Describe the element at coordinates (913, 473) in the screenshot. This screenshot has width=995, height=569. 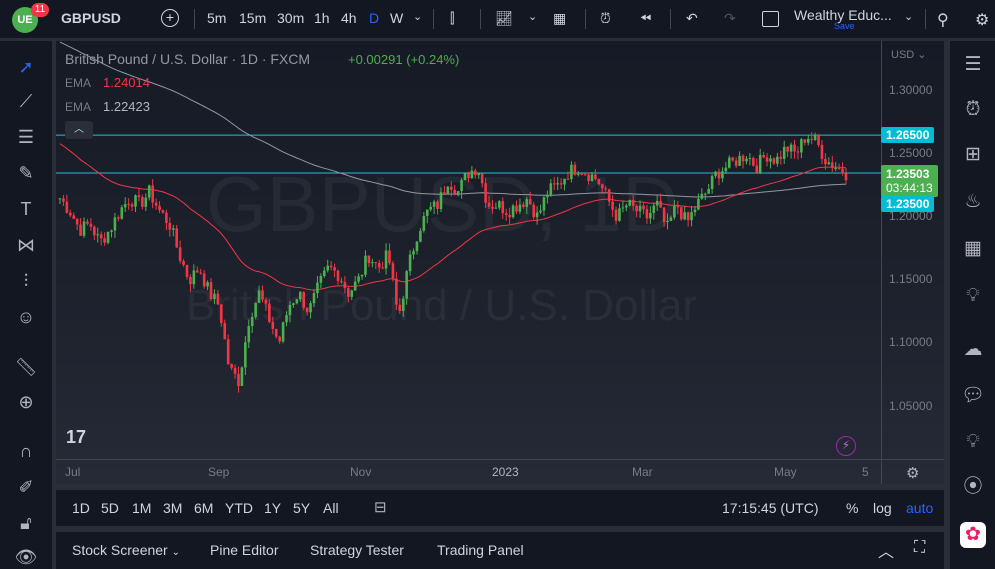
I see `chart-settings-icon: ⚙` at that location.